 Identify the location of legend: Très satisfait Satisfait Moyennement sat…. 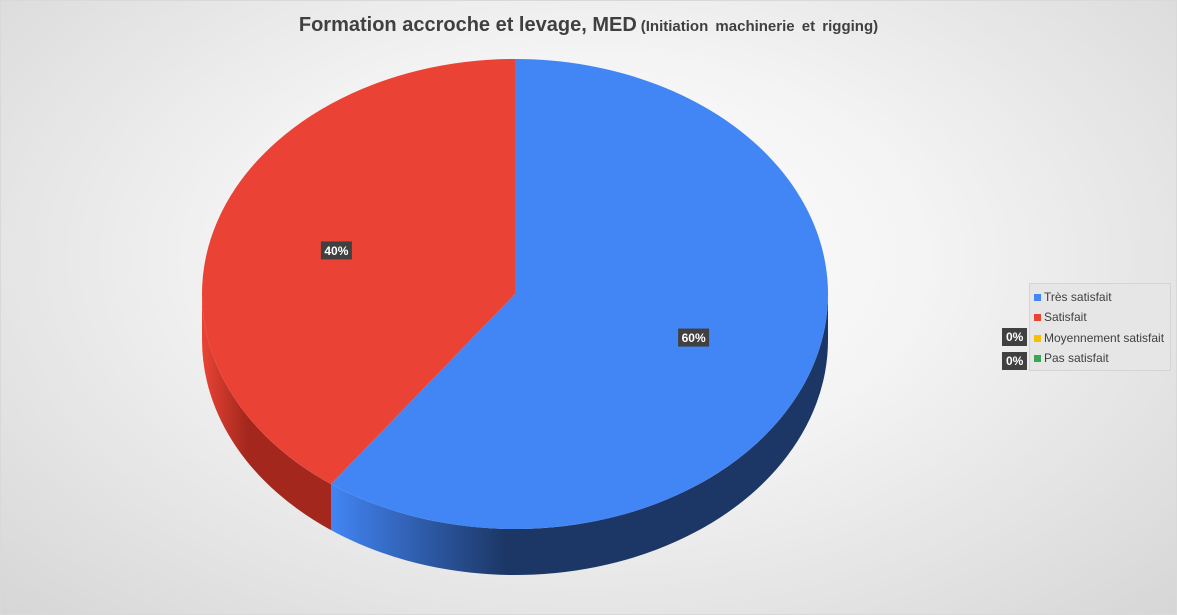
(1100, 327).